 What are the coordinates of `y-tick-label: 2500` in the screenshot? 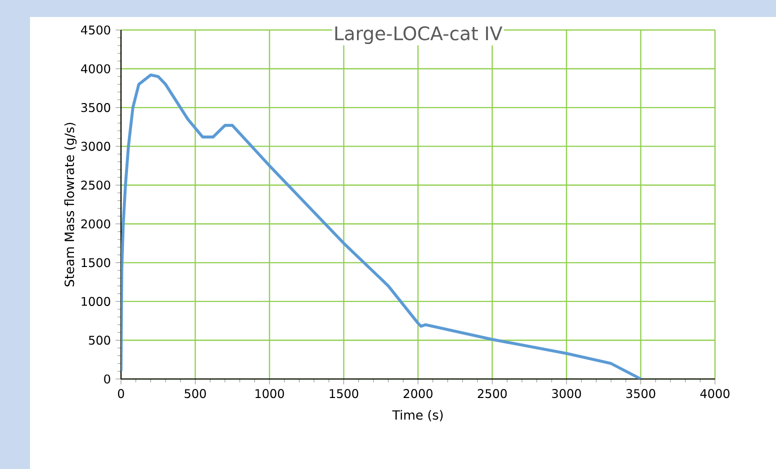 It's located at (95, 185).